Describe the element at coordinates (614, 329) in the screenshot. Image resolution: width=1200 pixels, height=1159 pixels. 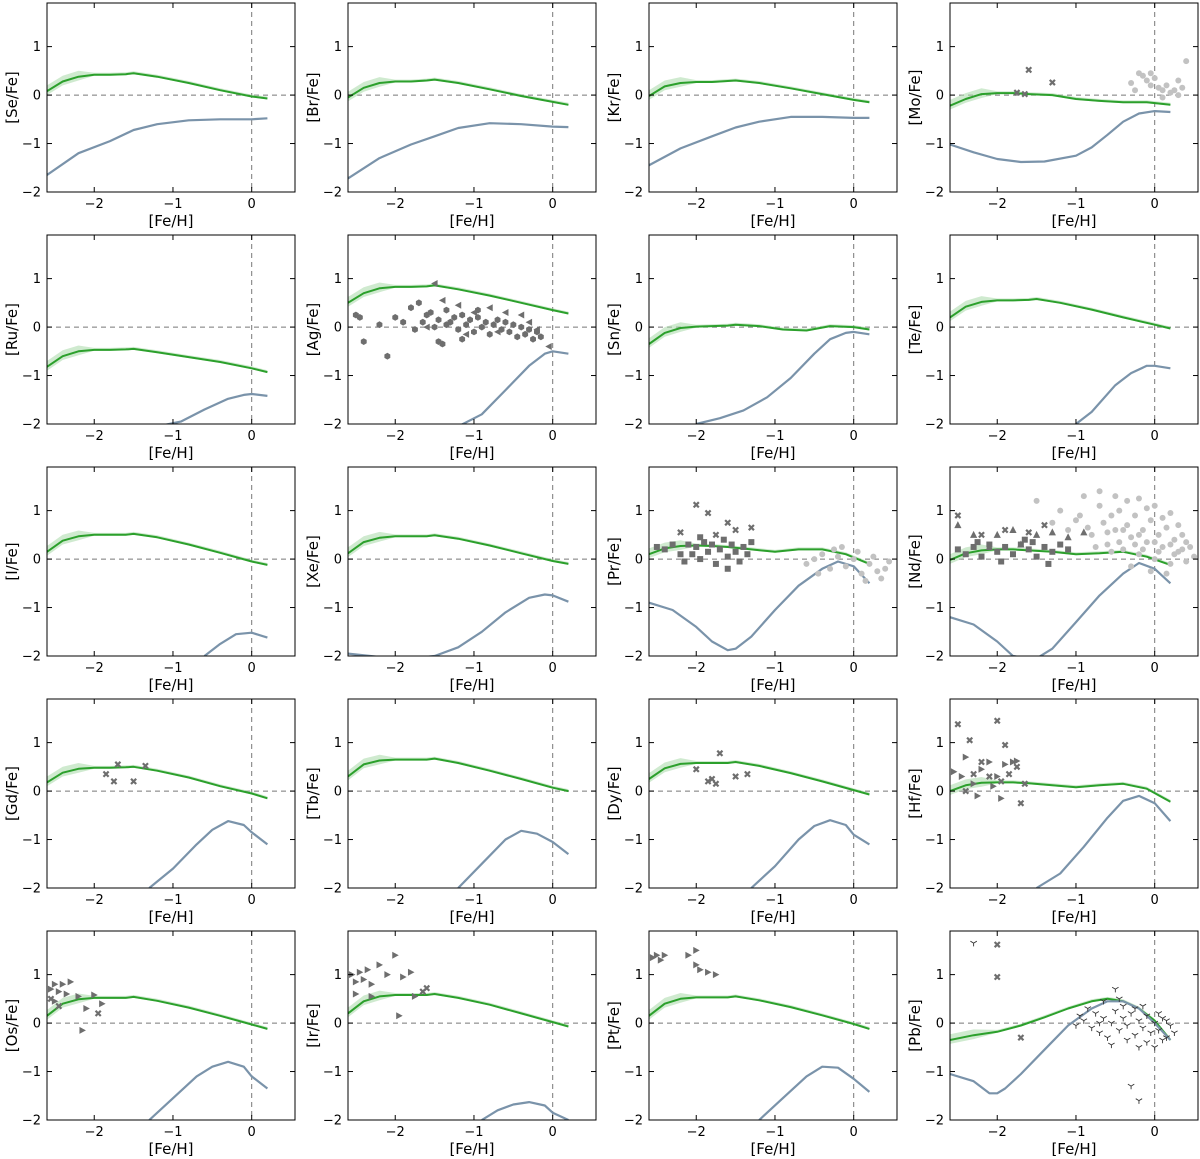
I see `y-axis-label: [Sn/Fe]` at that location.